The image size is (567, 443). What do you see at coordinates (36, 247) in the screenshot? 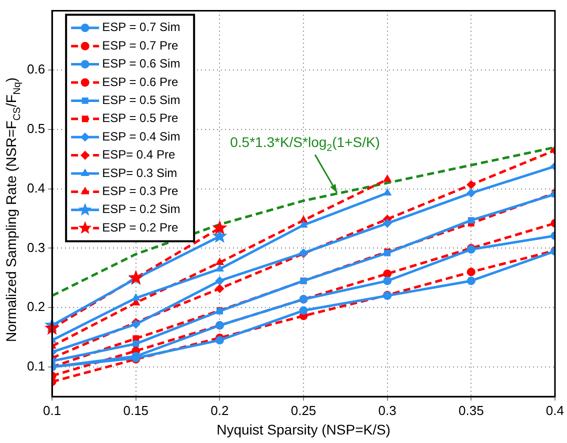
I see `y-tick-label: 0.3` at bounding box center [36, 247].